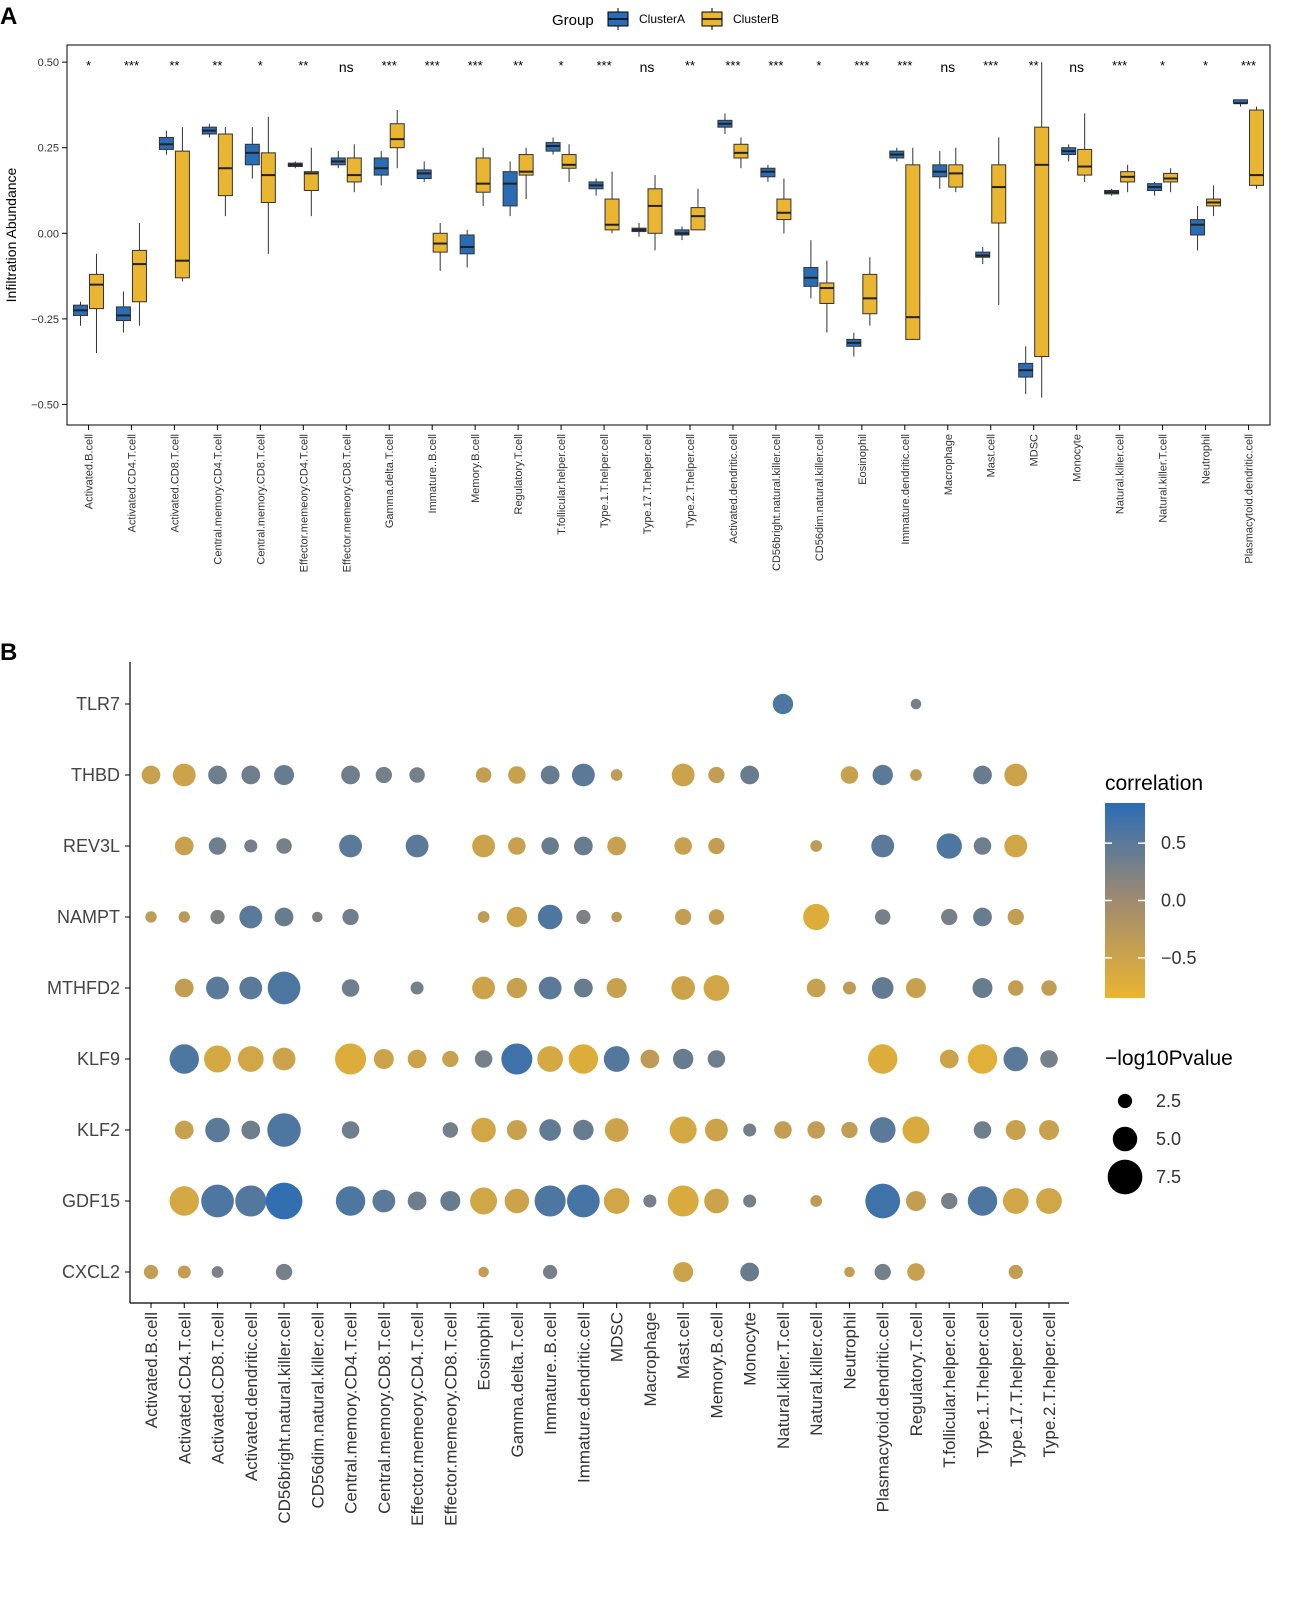 Image resolution: width=1299 pixels, height=1599 pixels. Describe the element at coordinates (132, 483) in the screenshot. I see `x-tick-label: Activated.CD4.T.cell` at that location.